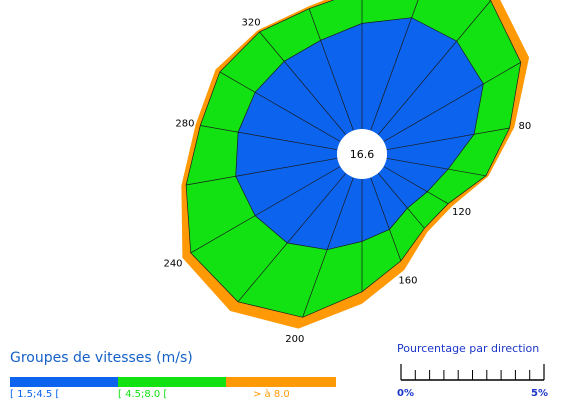 This screenshot has height=405, width=562. What do you see at coordinates (405, 393) in the screenshot?
I see `scale-min-label: 0%` at bounding box center [405, 393].